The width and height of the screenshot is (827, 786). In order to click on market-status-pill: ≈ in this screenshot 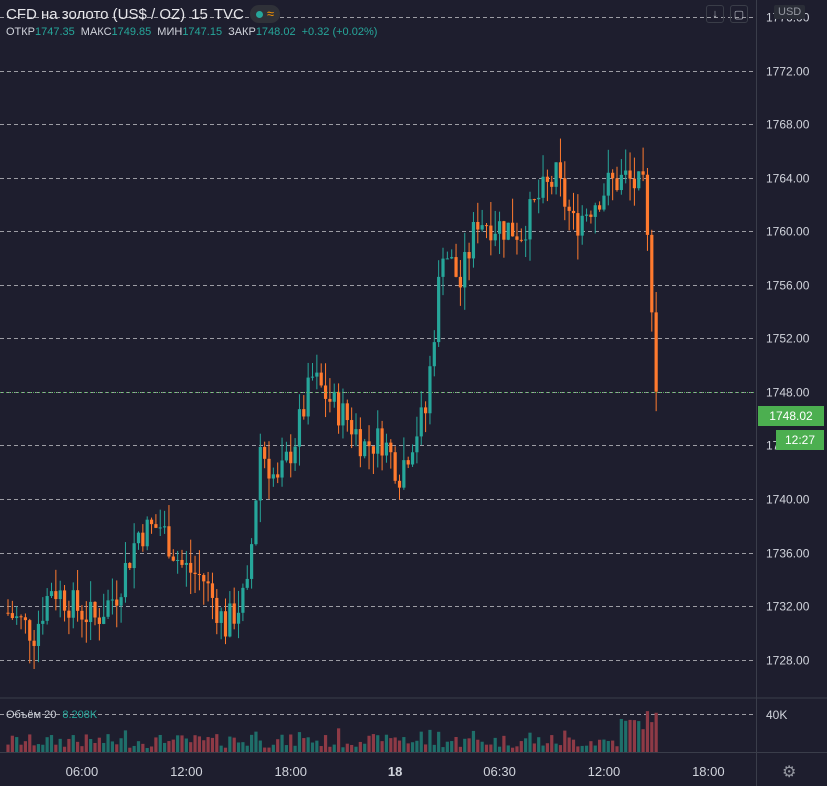, I will do `click(264, 14)`.